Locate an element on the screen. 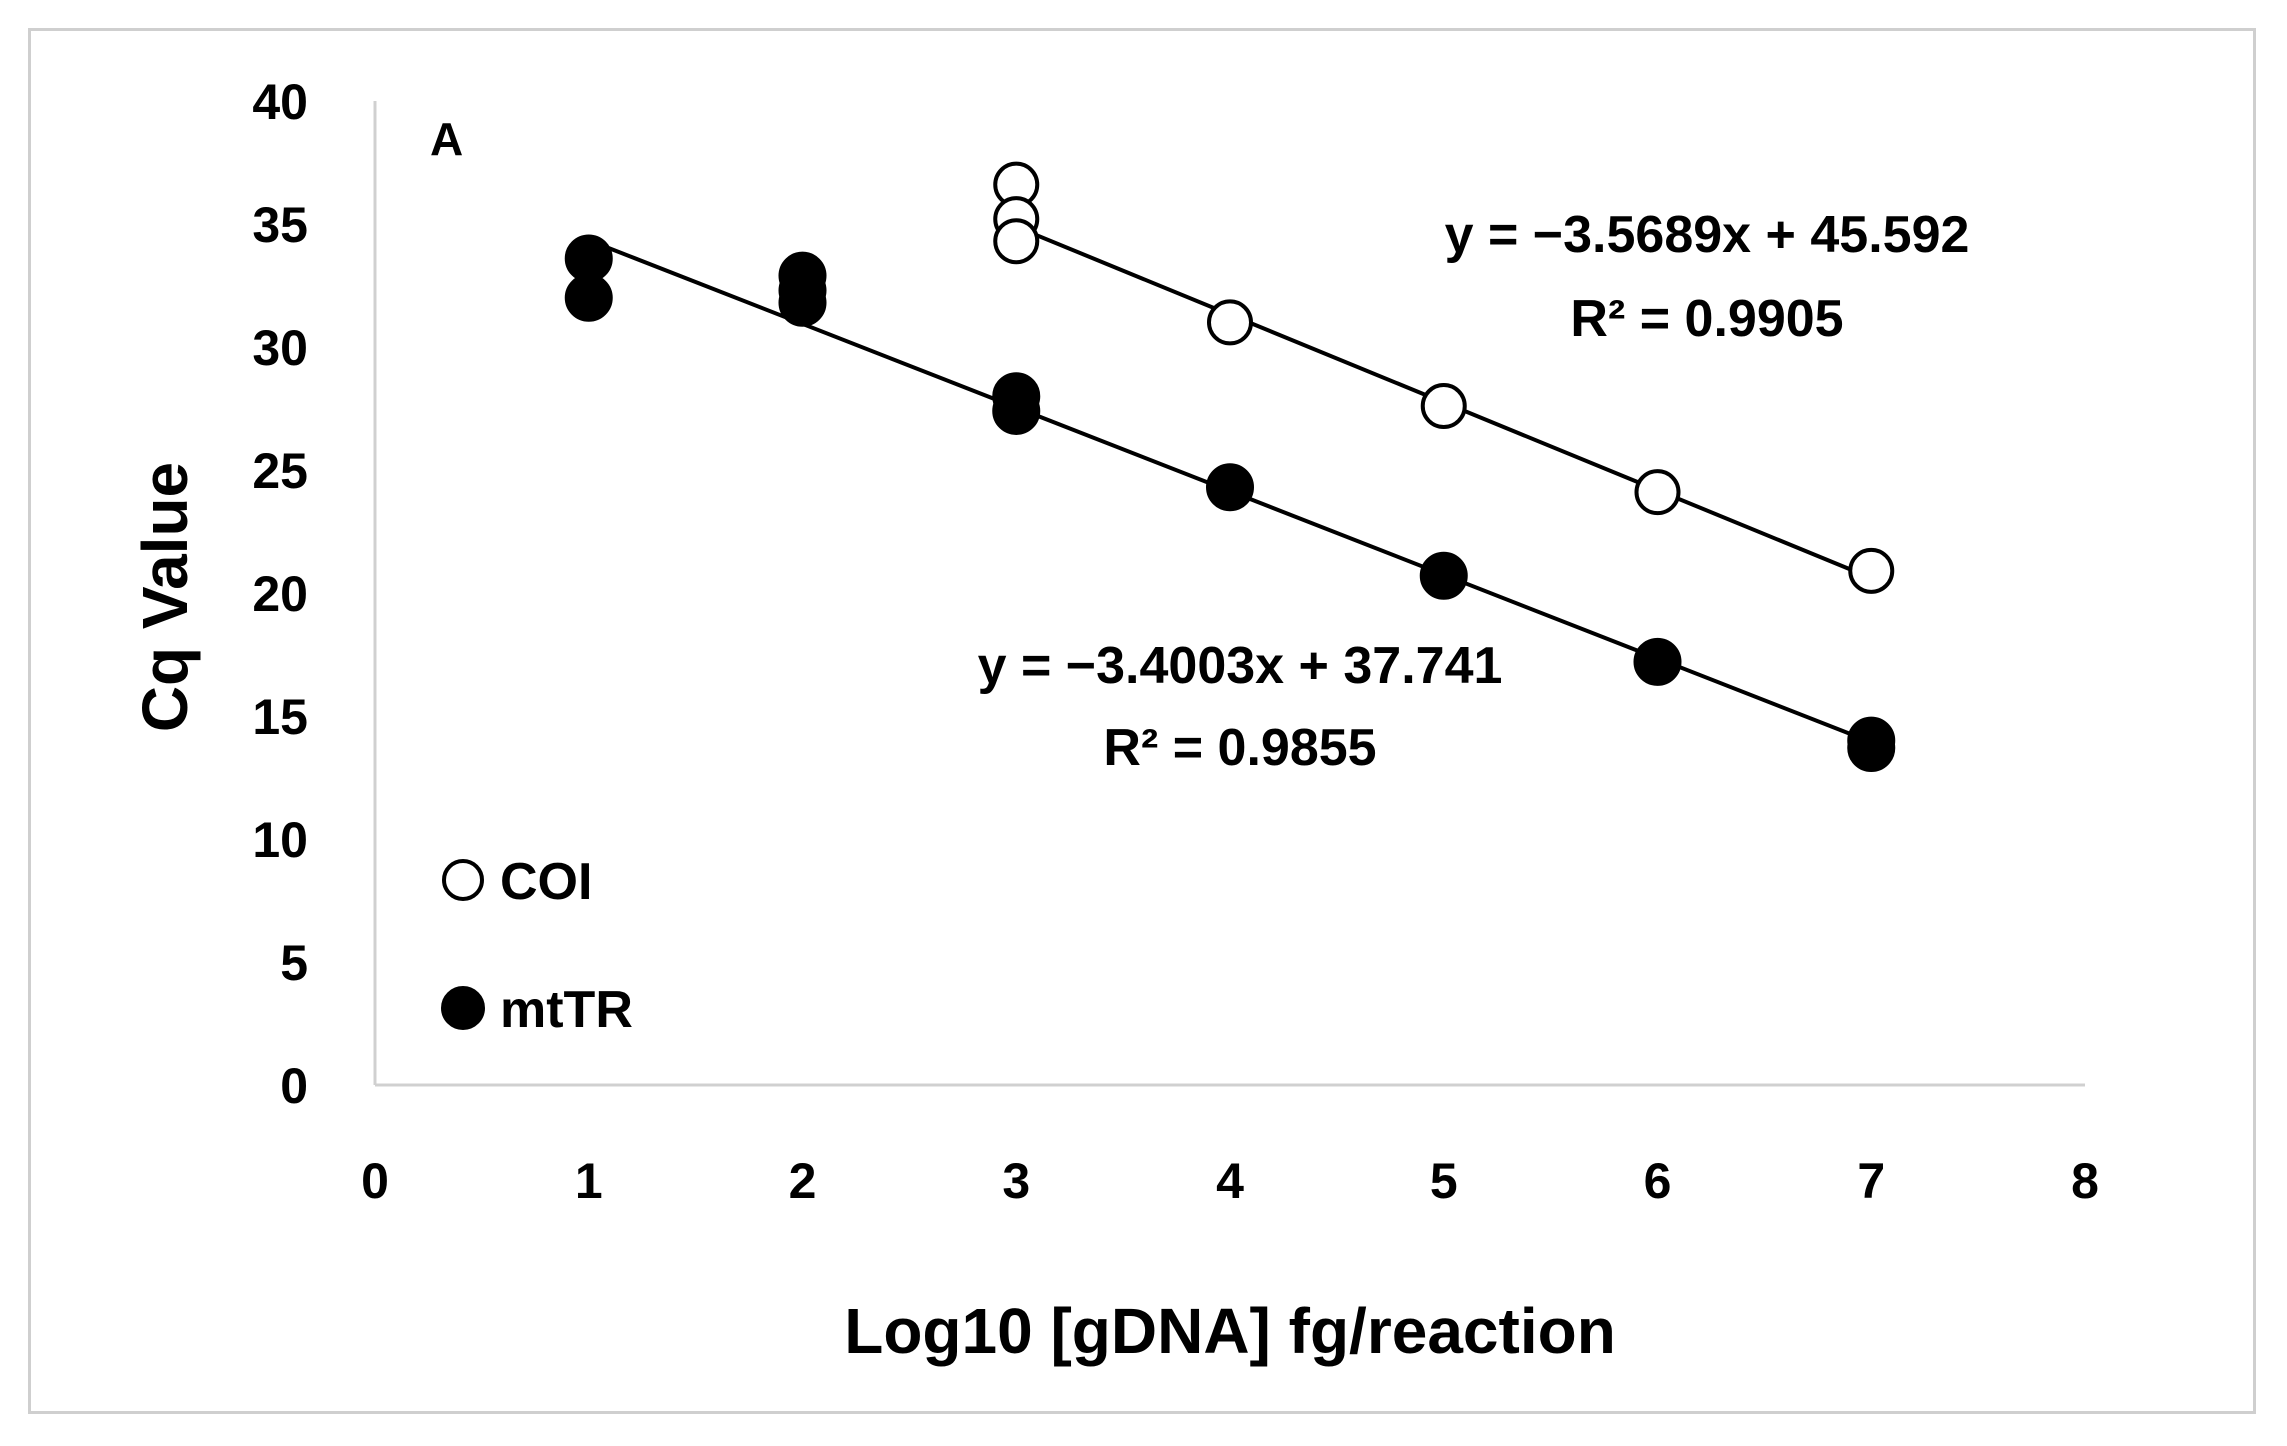 This screenshot has height=1446, width=2287. y-axis-title: Cq Value is located at coordinates (165, 597).